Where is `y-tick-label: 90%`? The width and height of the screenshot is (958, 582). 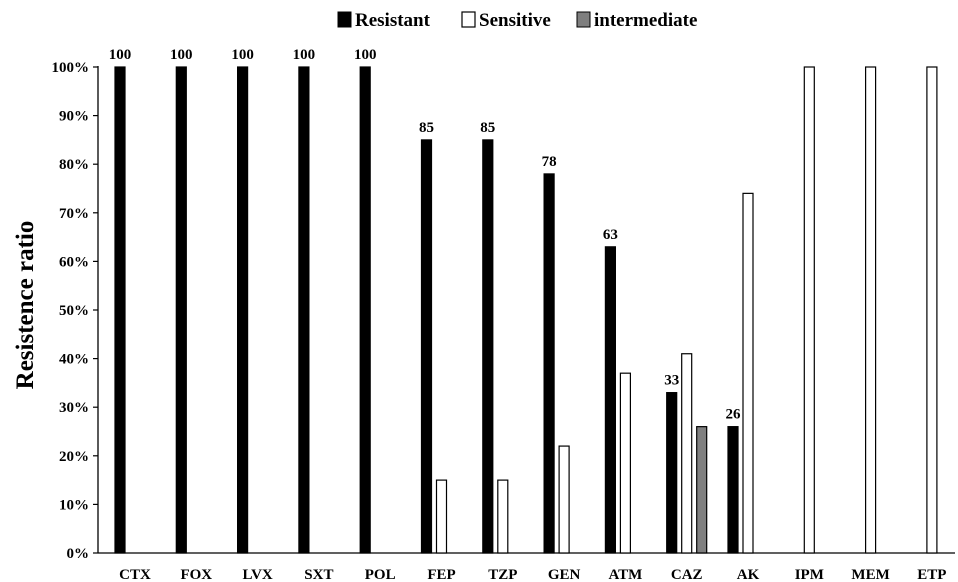
y-tick-label: 90% is located at coordinates (74, 117).